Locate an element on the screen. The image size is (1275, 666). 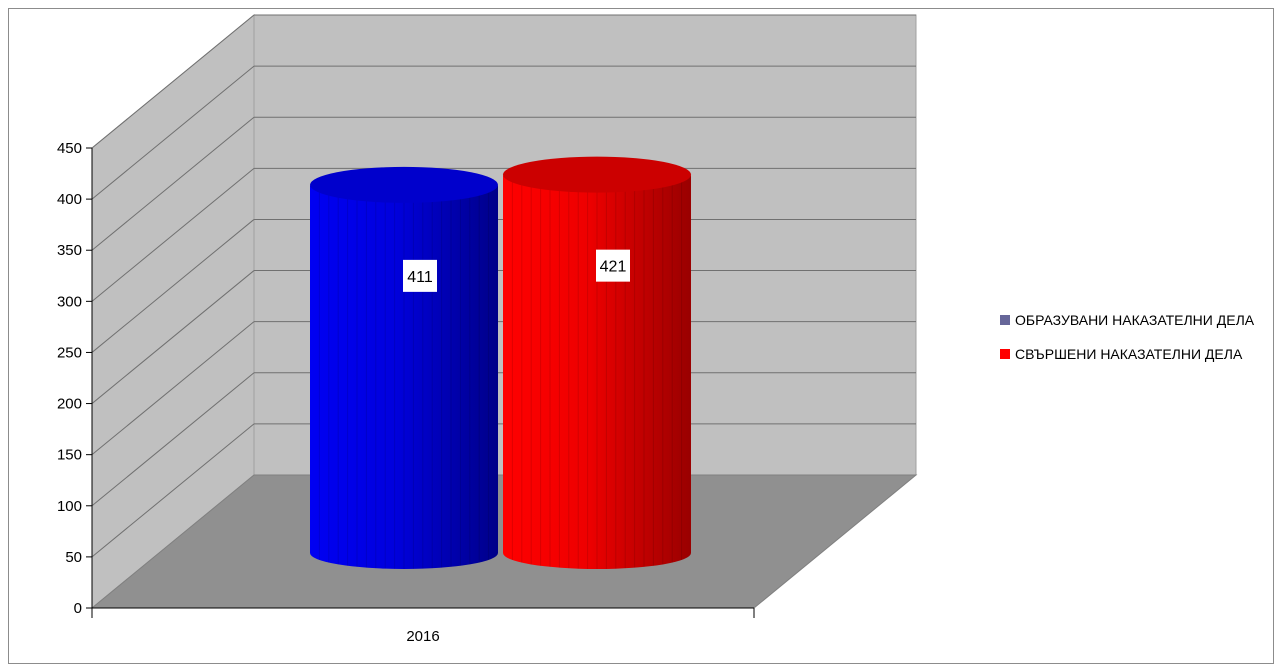
y-tick-label: 450 is located at coordinates (69, 148).